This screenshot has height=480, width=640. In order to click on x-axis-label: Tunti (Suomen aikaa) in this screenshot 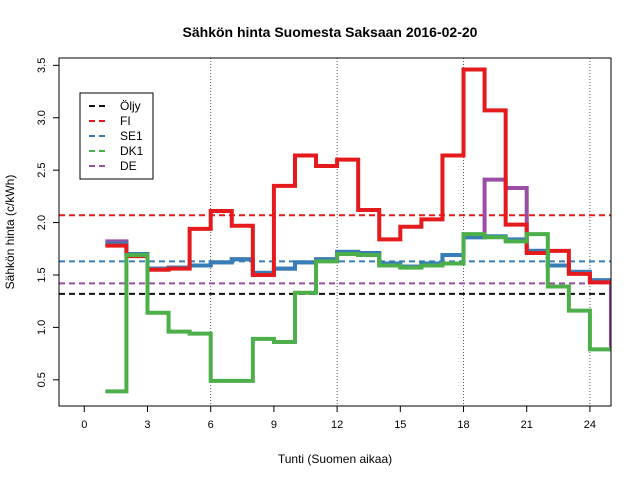, I will do `click(335, 459)`.